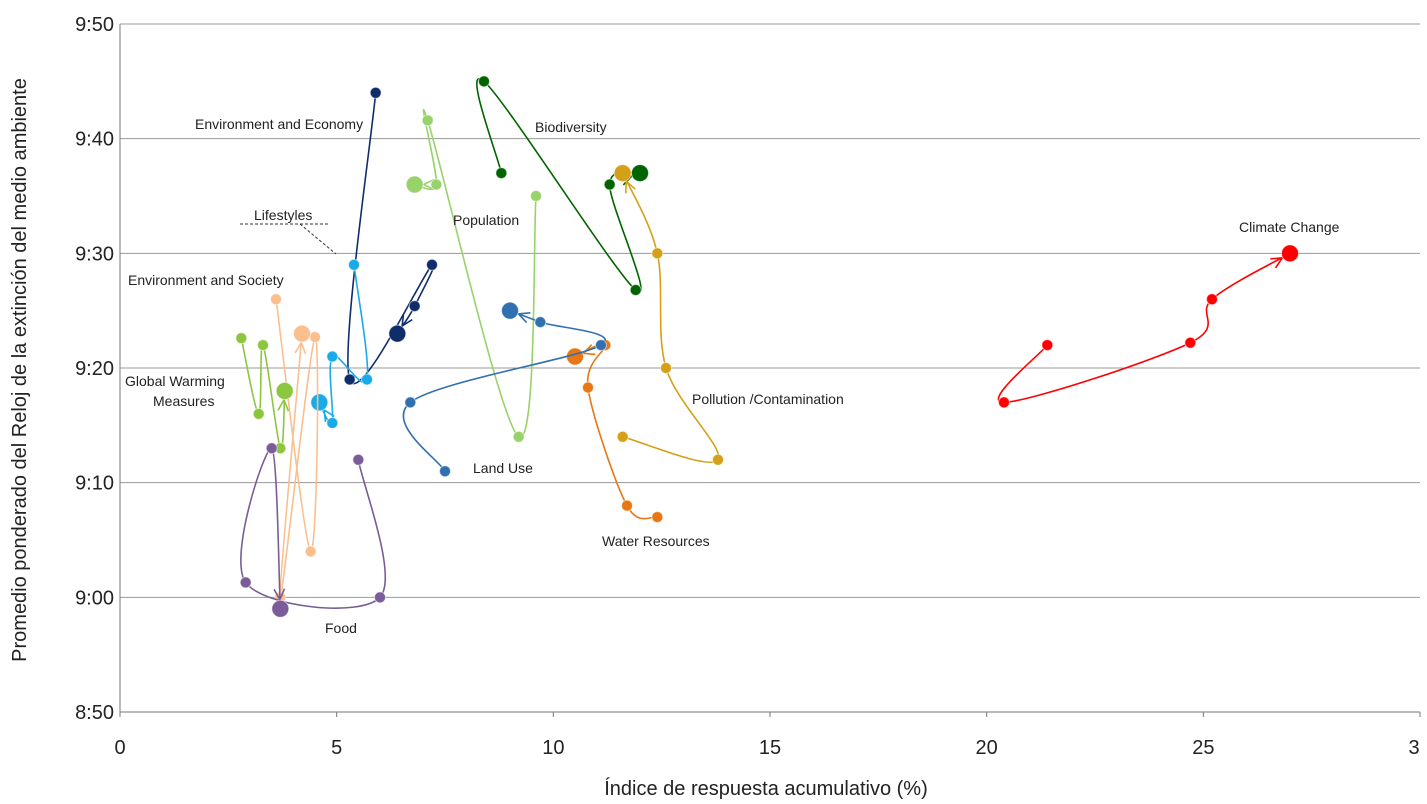 The image size is (1427, 804). I want to click on series-biodiversity, so click(562, 186).